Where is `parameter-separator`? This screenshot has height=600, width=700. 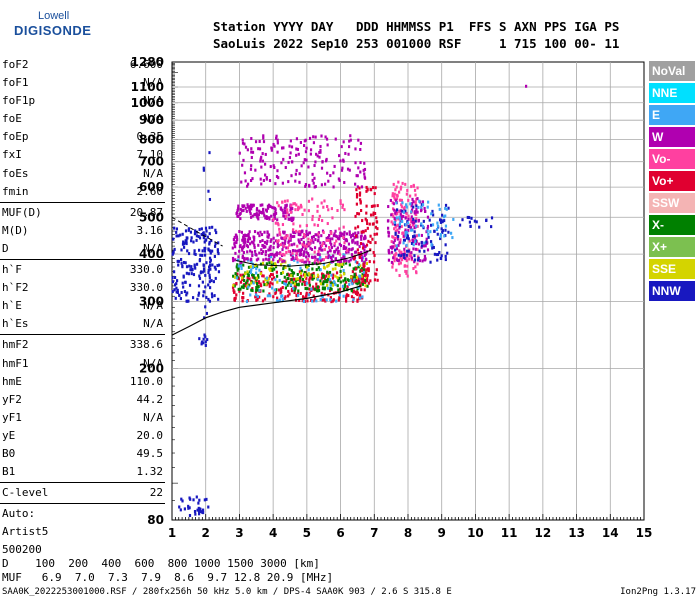
parameter-separator is located at coordinates (82, 504).